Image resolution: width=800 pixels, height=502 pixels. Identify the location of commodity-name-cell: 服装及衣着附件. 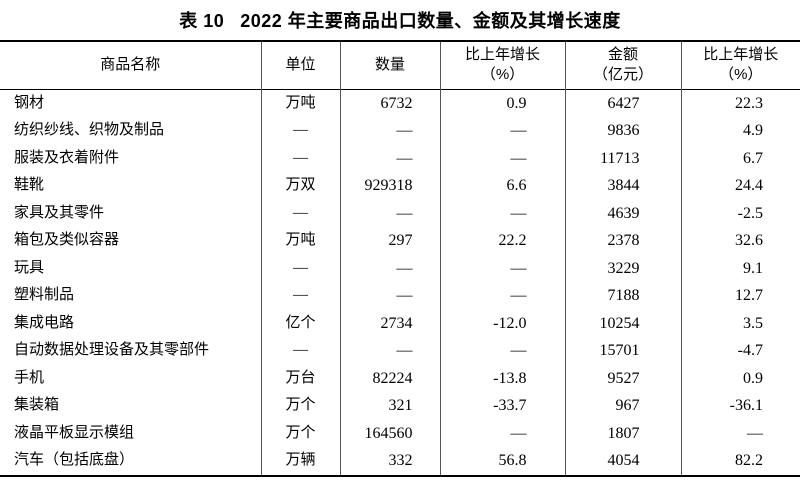
(67, 157).